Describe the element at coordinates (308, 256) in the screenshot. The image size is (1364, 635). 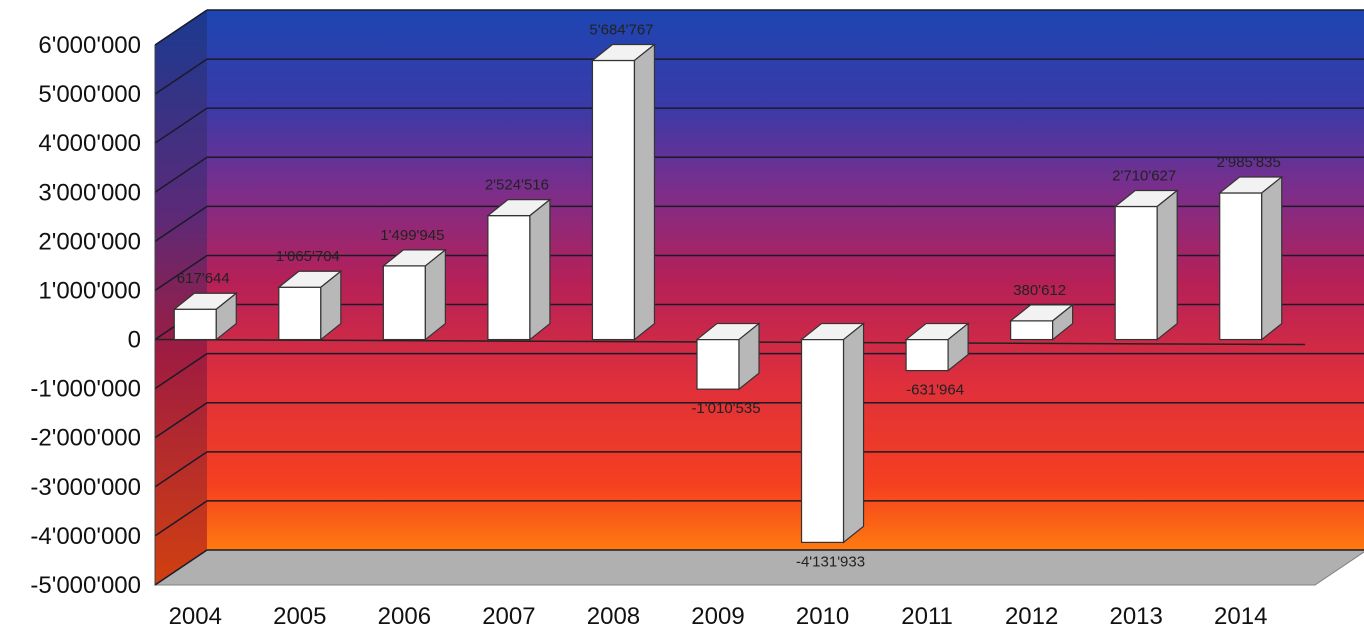
I see `data-label: 1'065'704` at that location.